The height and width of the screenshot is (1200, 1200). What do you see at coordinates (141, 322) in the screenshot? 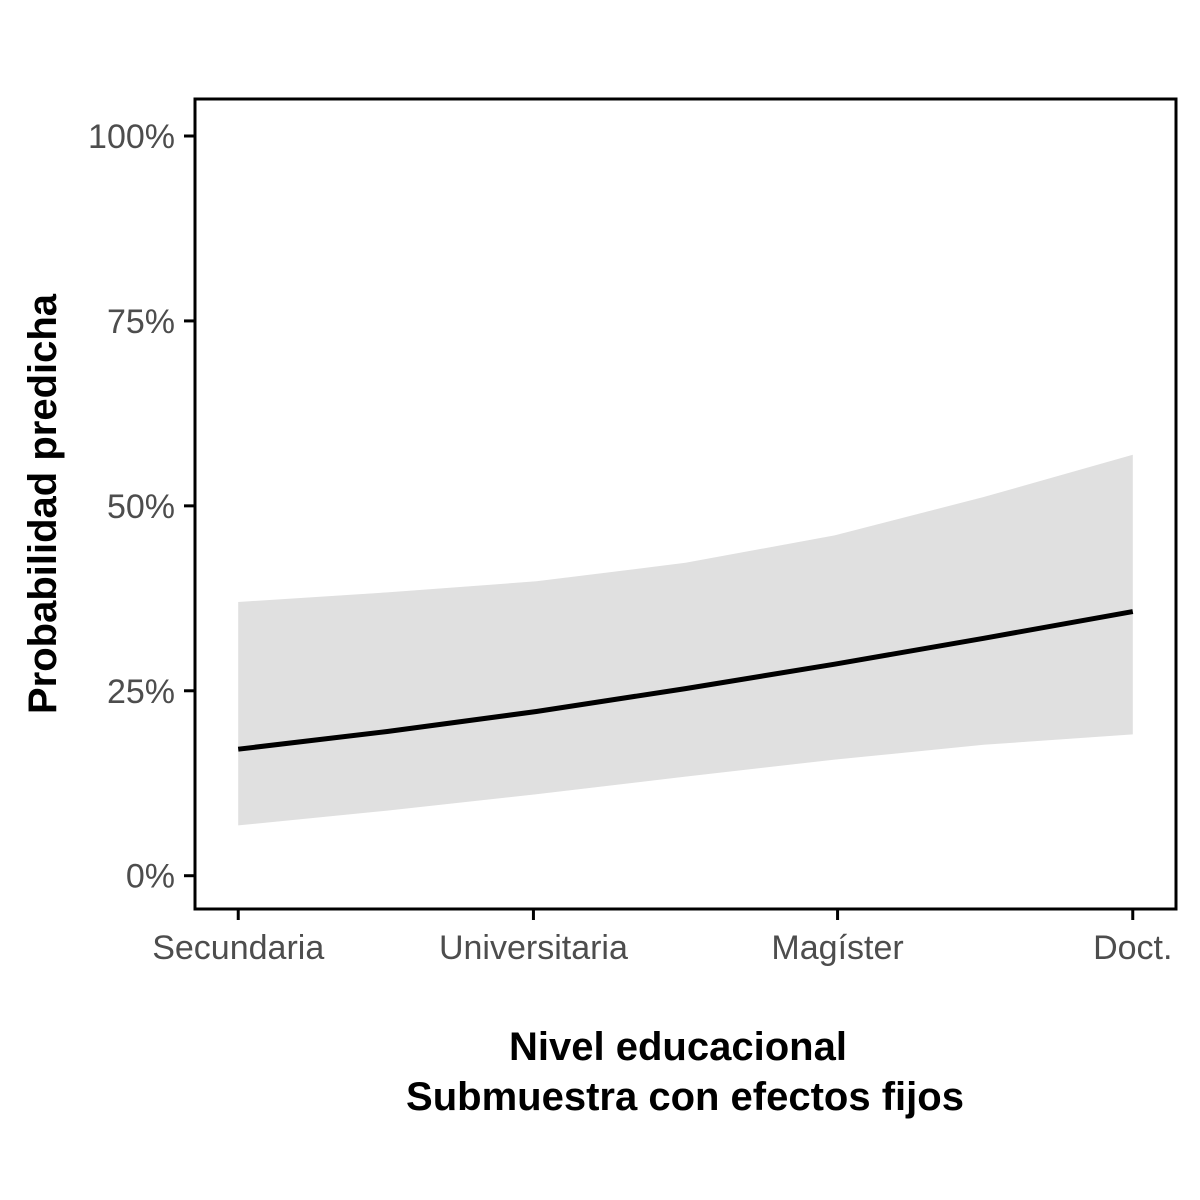
I see `y-tick-label: 75%` at bounding box center [141, 322].